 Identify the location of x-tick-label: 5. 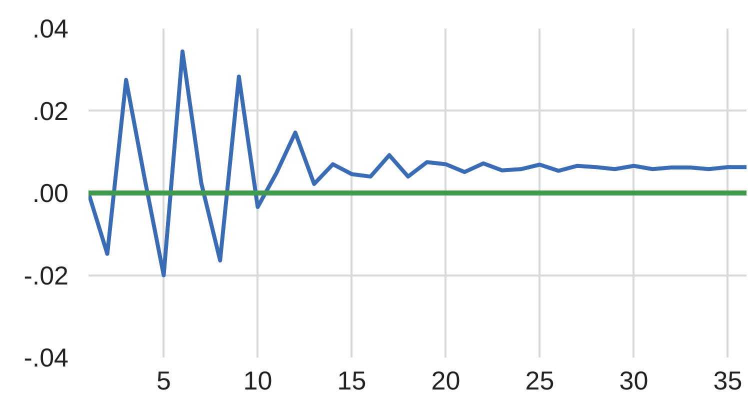
(163, 381).